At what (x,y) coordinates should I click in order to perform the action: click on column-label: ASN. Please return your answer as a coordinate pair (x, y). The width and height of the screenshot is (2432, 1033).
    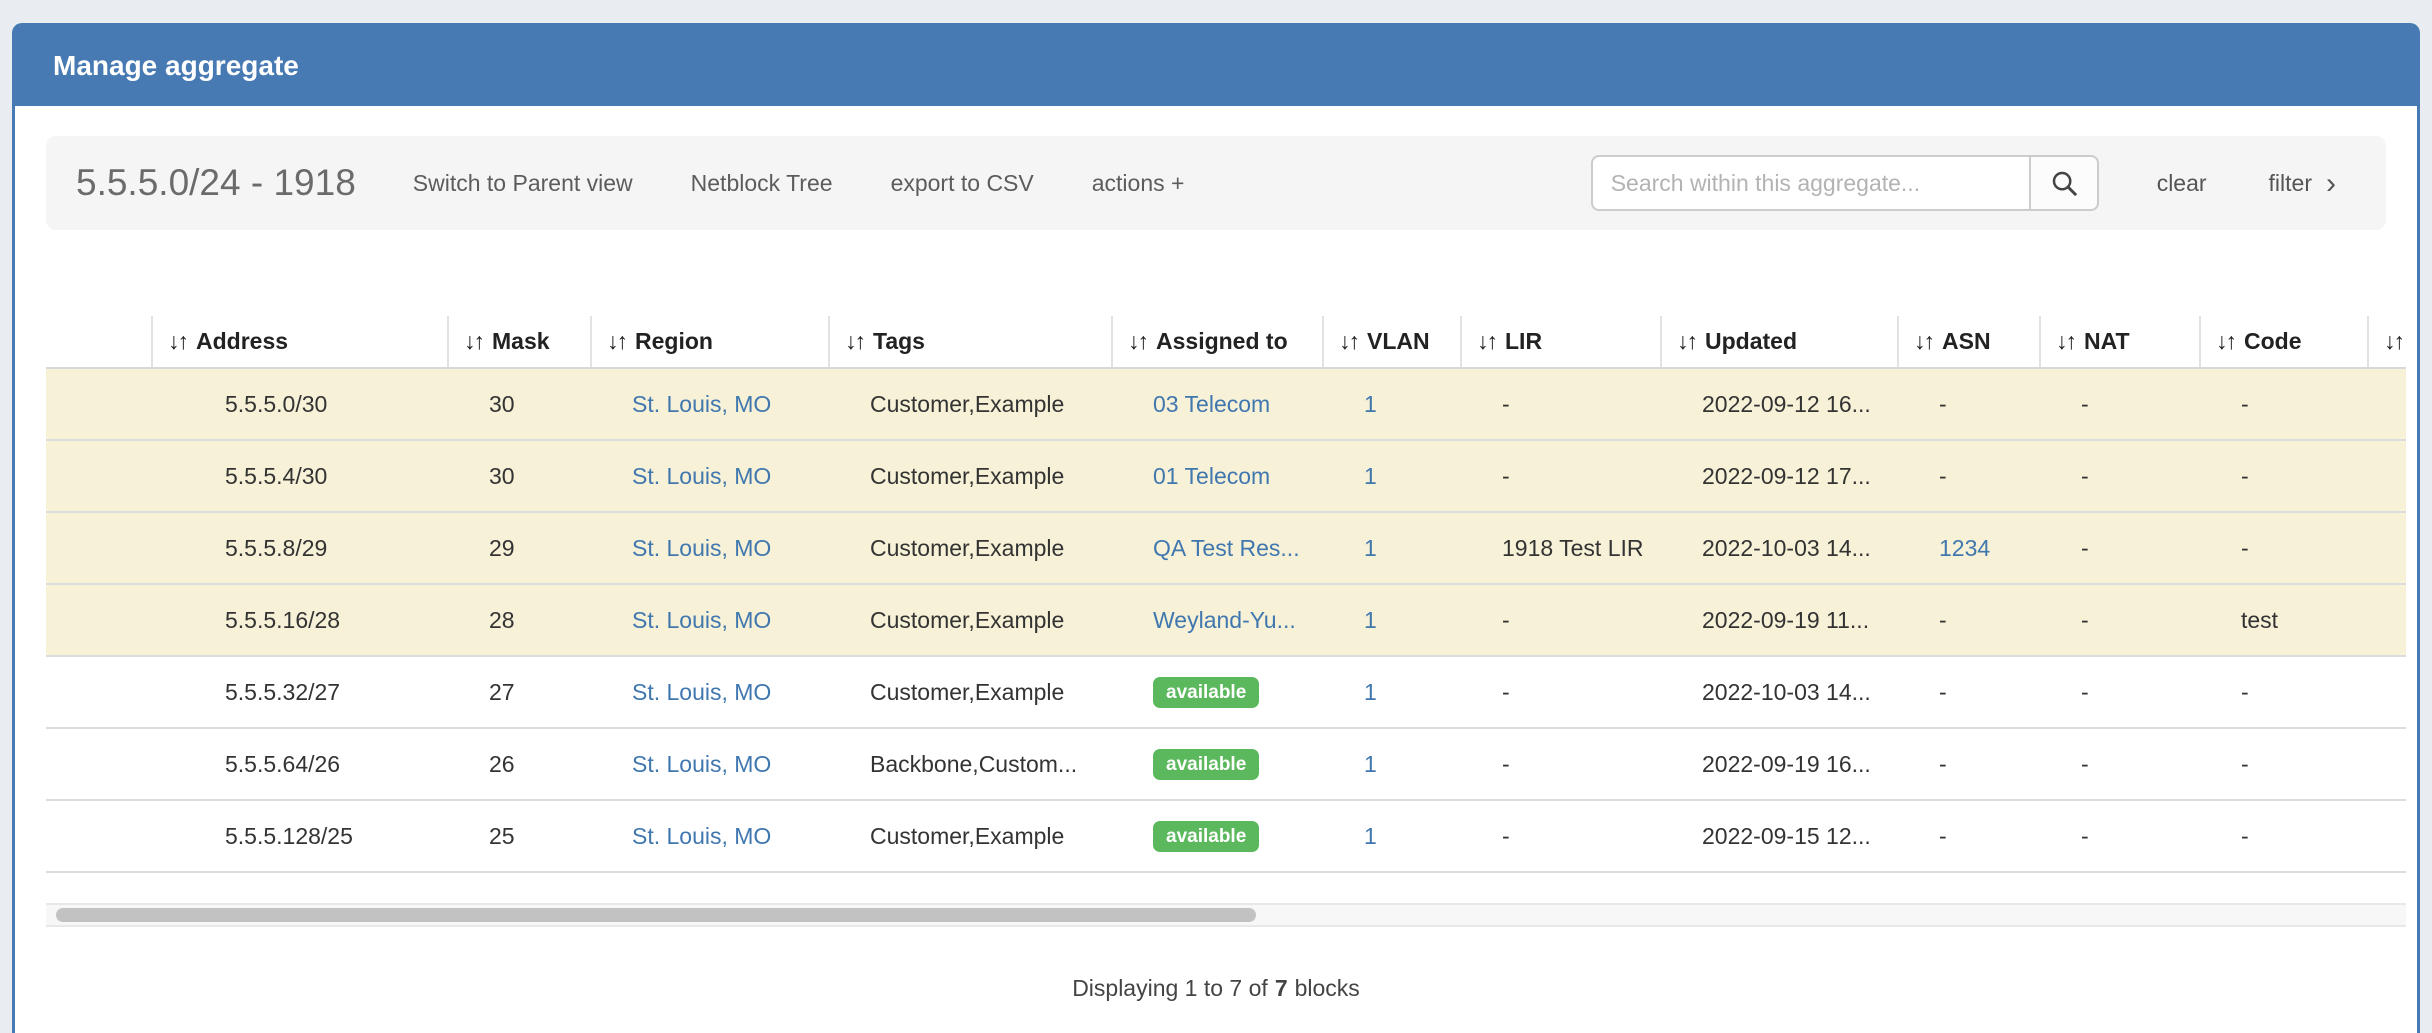
    Looking at the image, I should click on (1966, 341).